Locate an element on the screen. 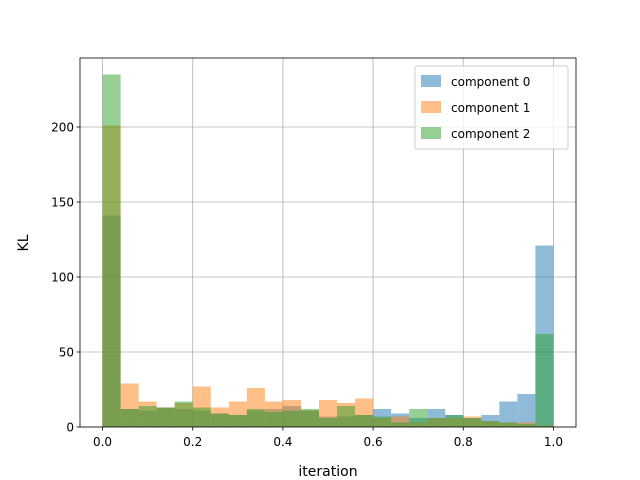 The width and height of the screenshot is (640, 480). x-tick-label: 1.0 is located at coordinates (553, 442).